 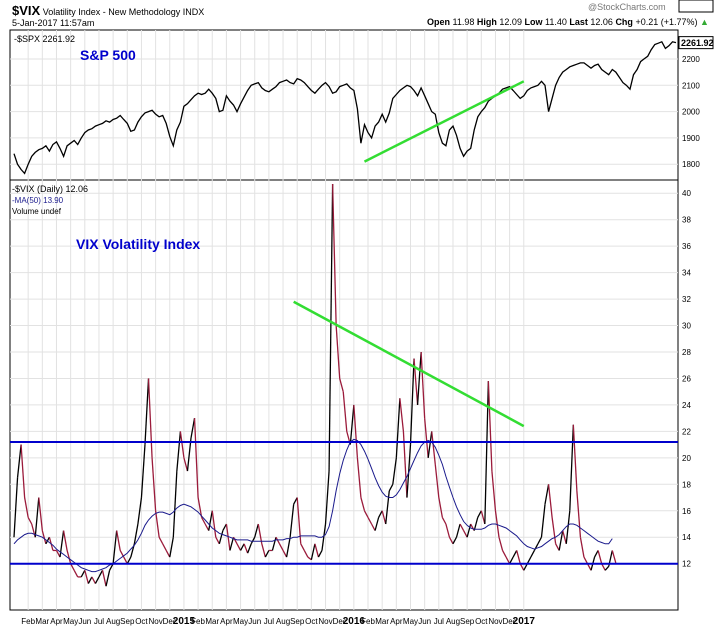 I want to click on x-tick-label: 2015, so click(x=184, y=621).